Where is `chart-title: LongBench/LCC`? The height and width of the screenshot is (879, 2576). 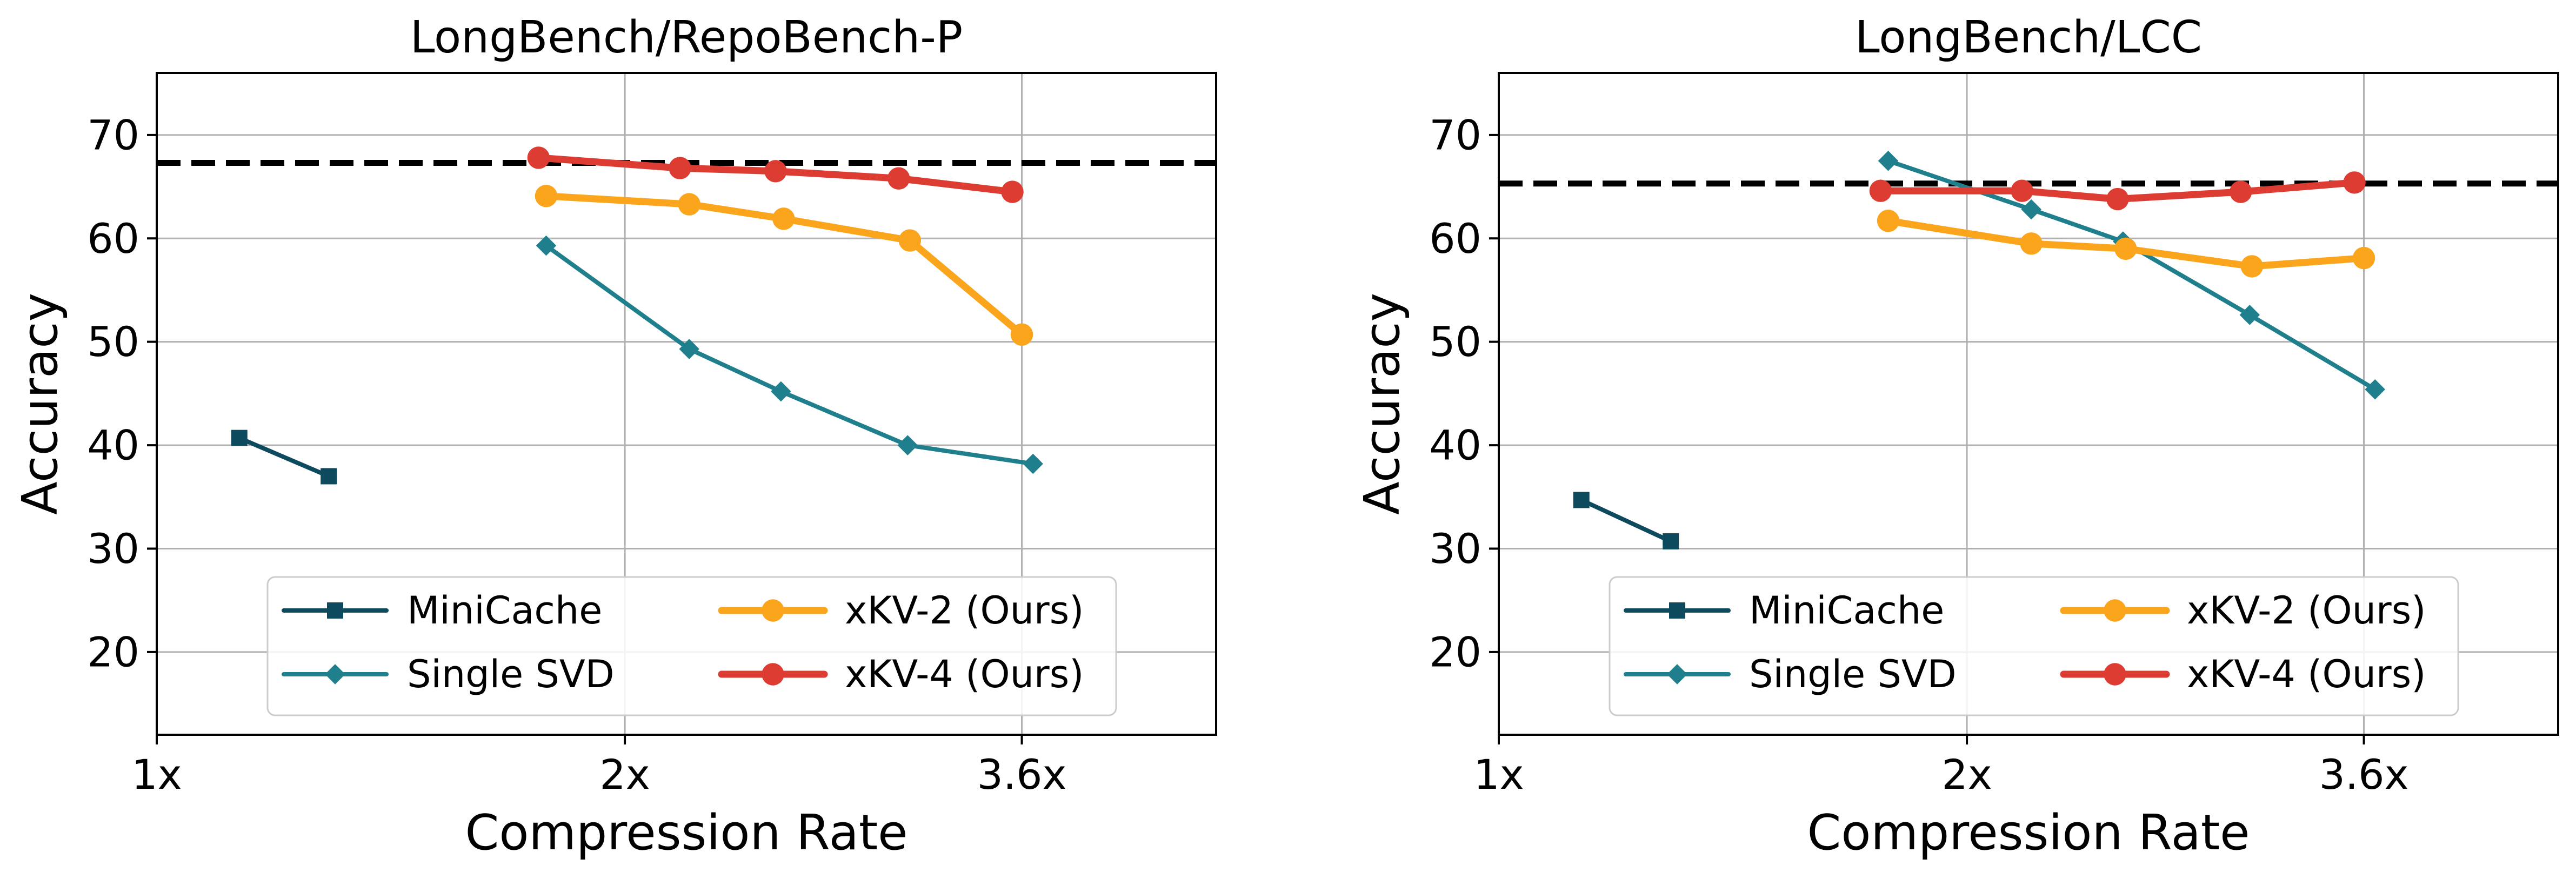 chart-title: LongBench/LCC is located at coordinates (2029, 37).